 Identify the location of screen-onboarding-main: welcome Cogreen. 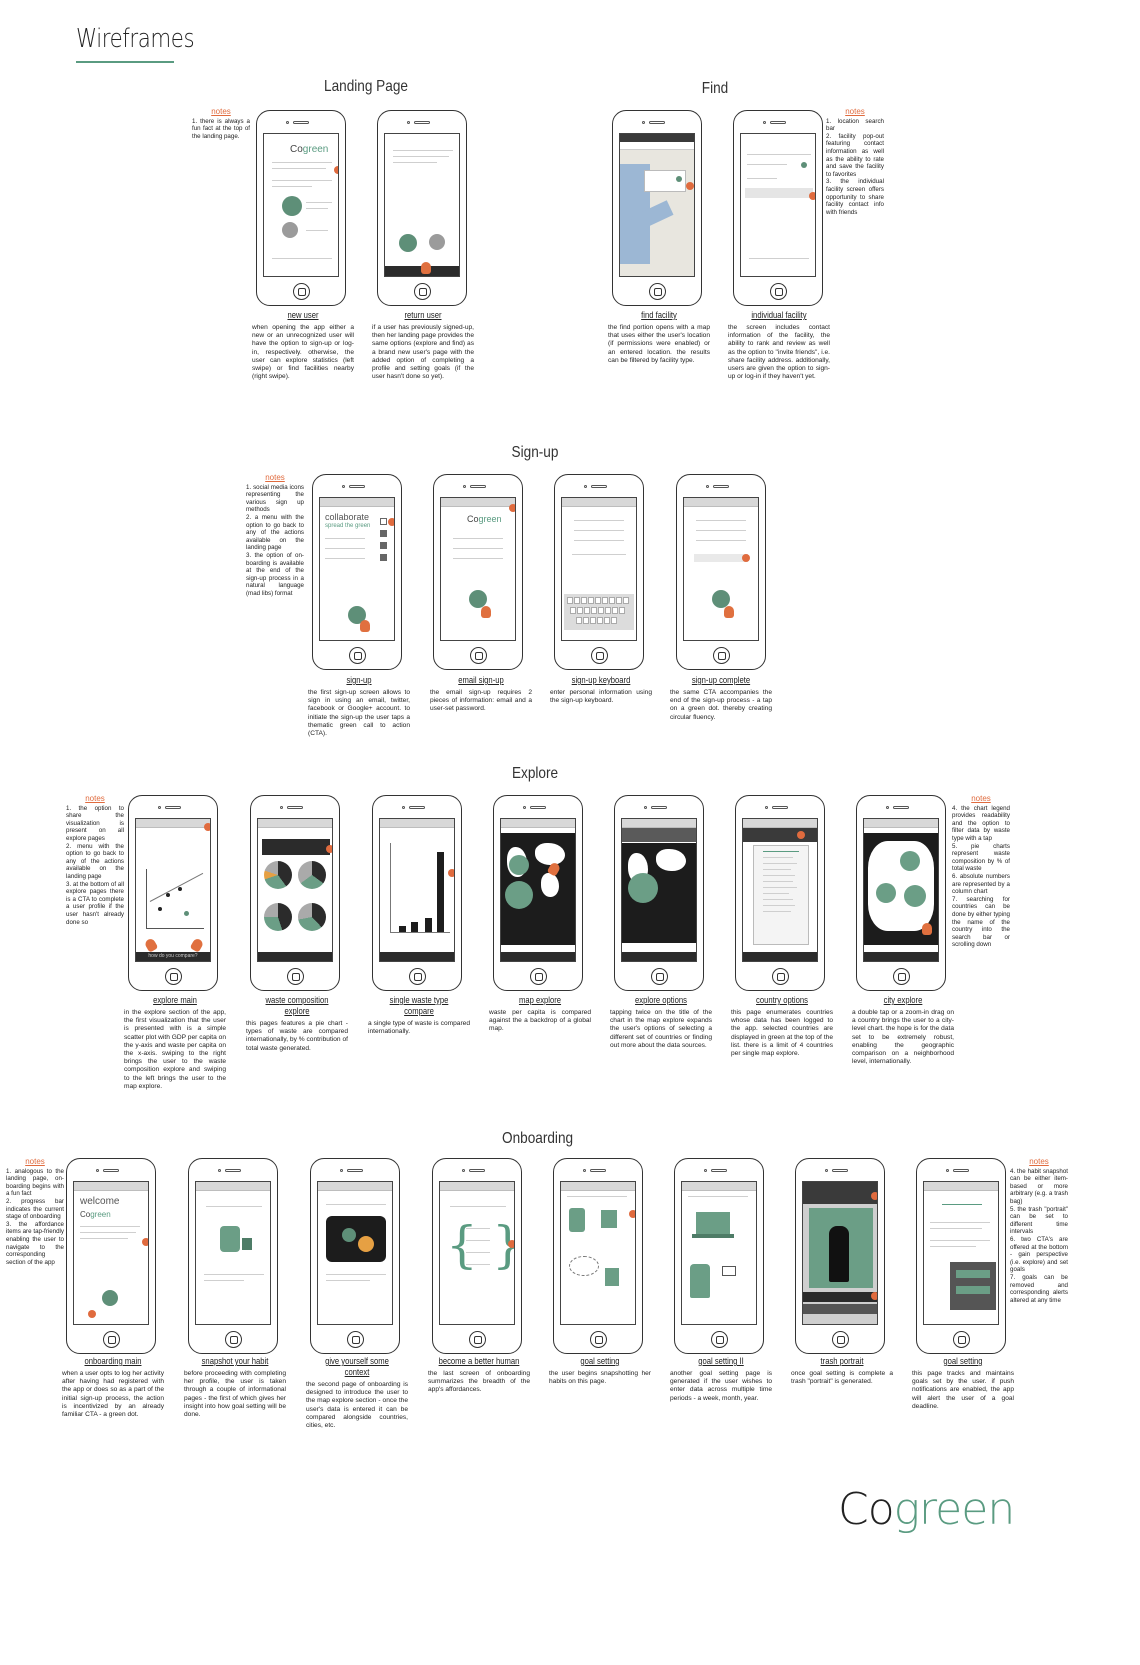
(111, 1253).